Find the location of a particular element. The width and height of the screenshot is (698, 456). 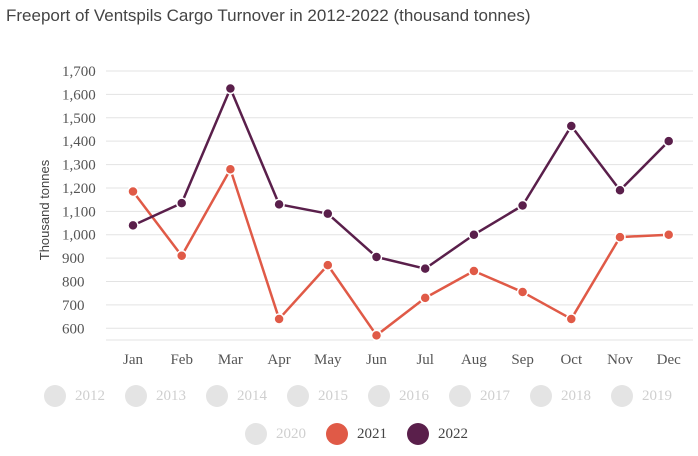

data-point-2022-Mar is located at coordinates (230, 88).